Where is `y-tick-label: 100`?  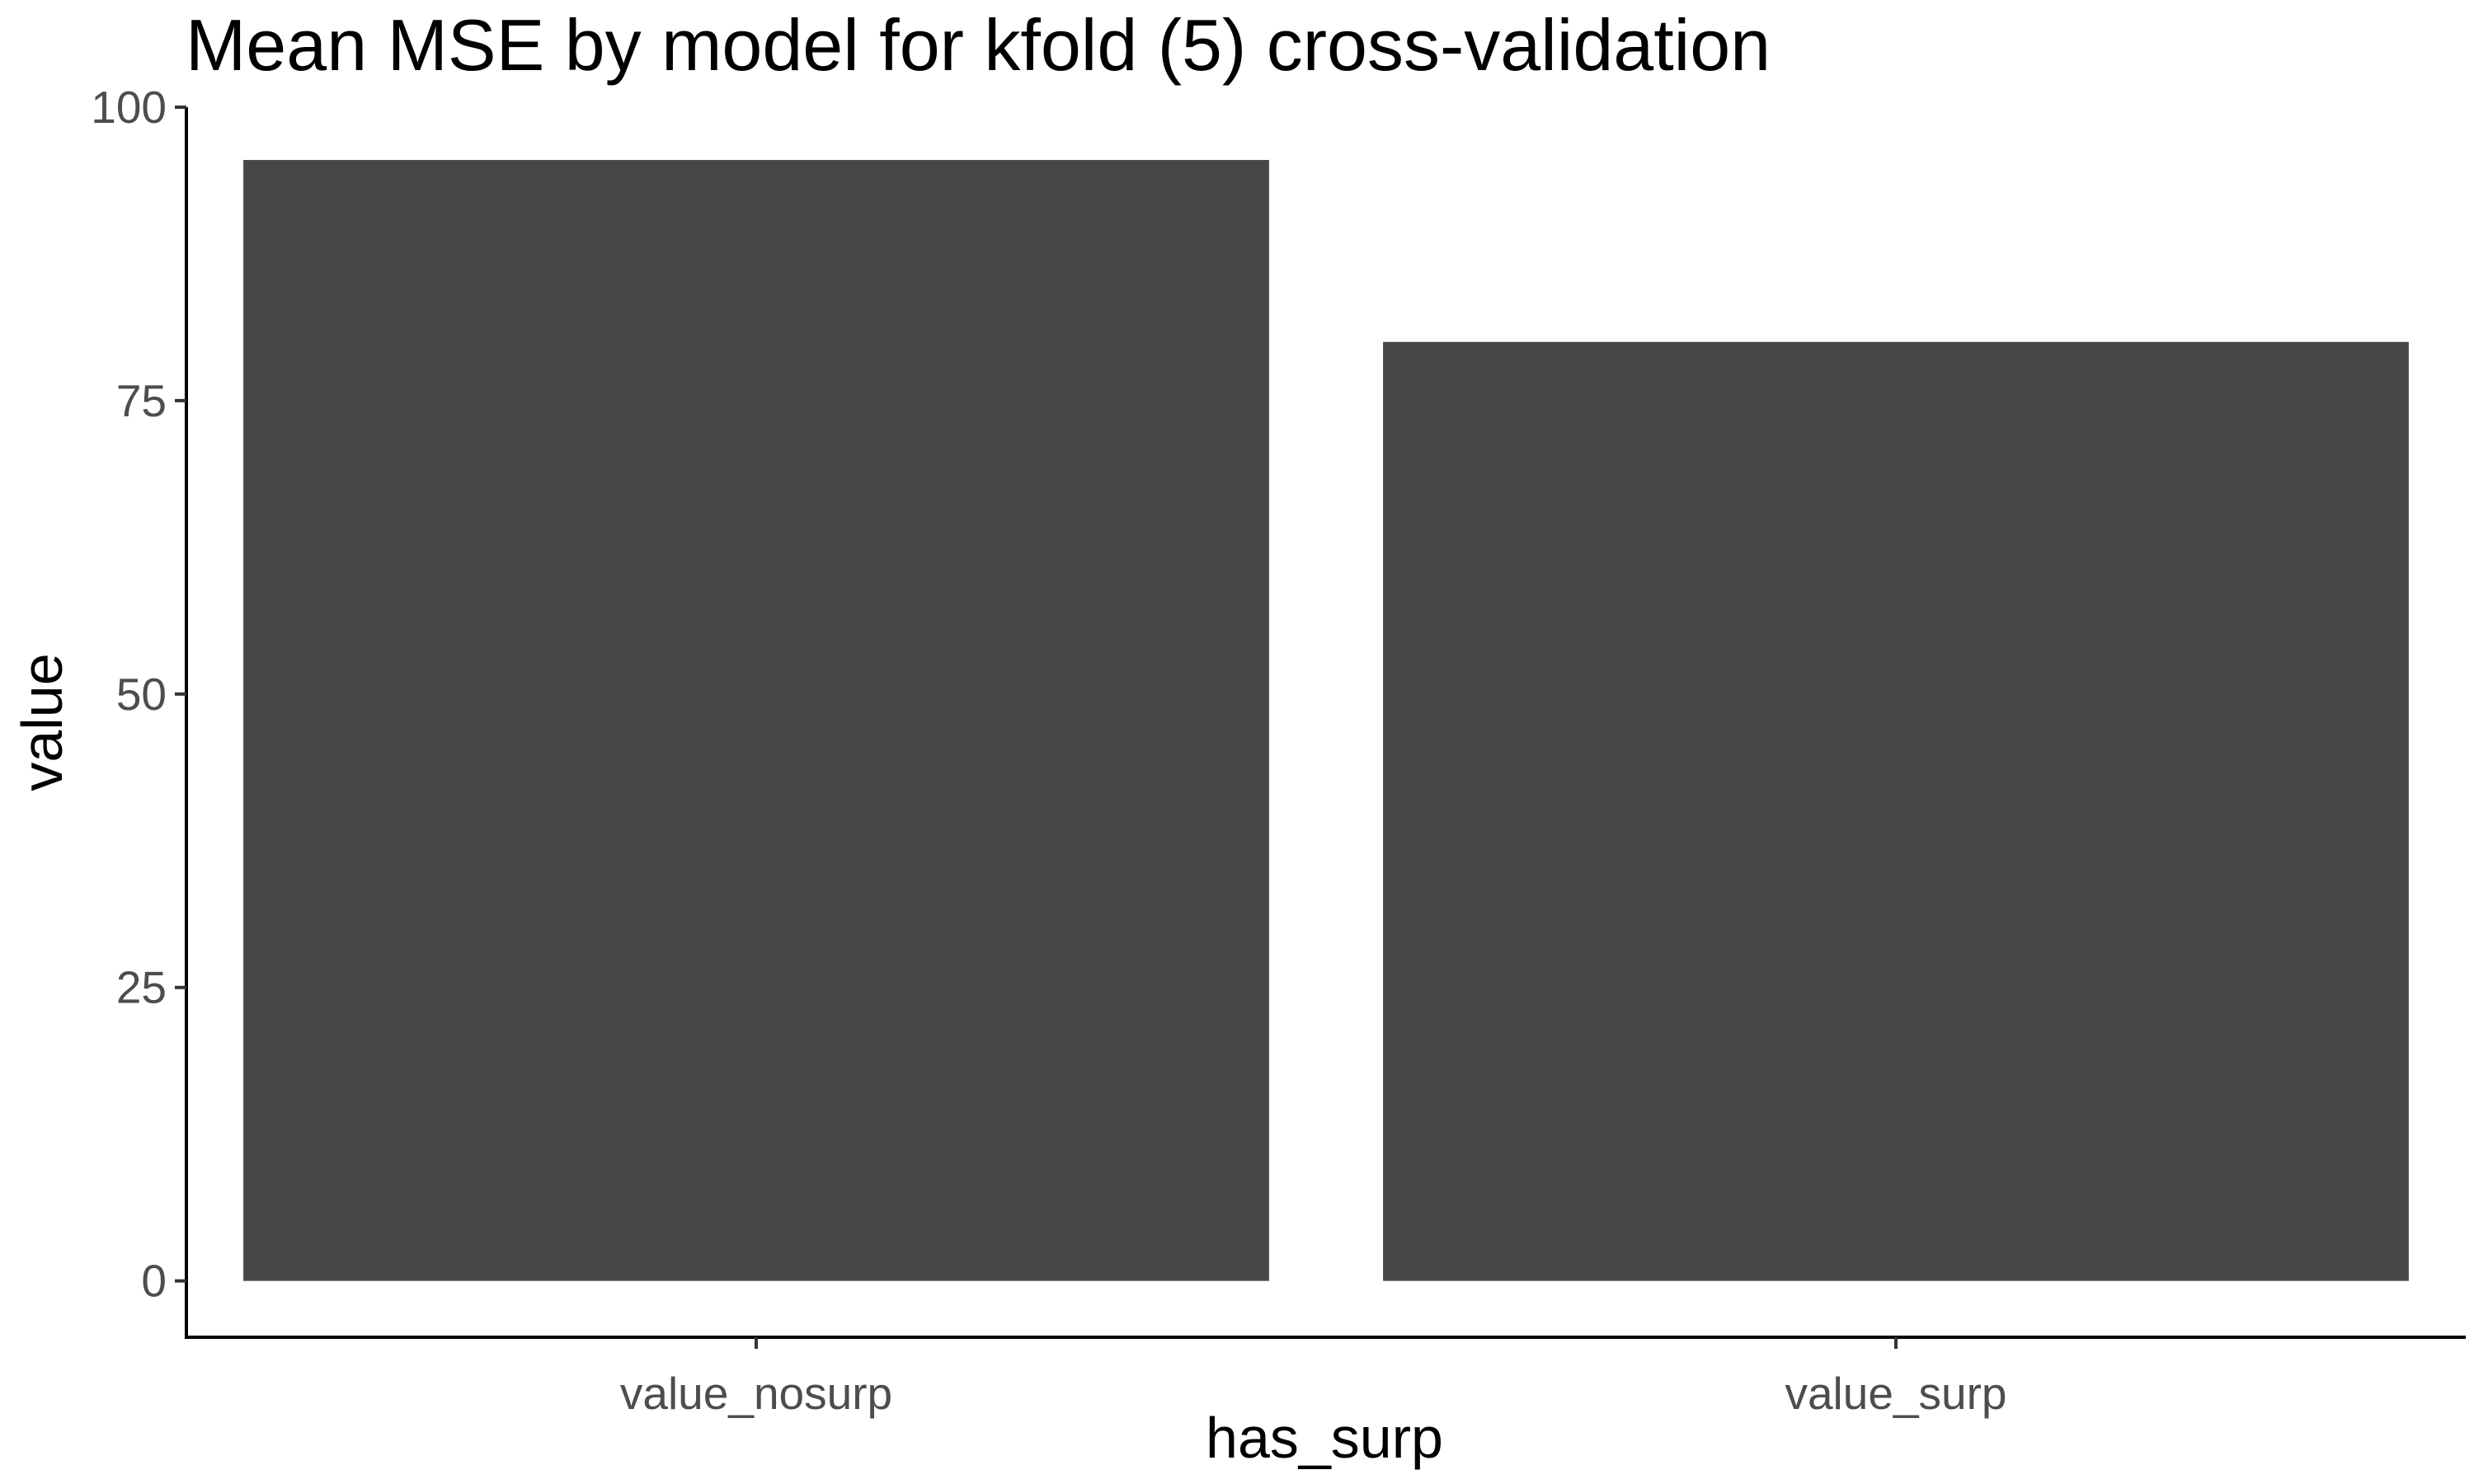 y-tick-label: 100 is located at coordinates (129, 107).